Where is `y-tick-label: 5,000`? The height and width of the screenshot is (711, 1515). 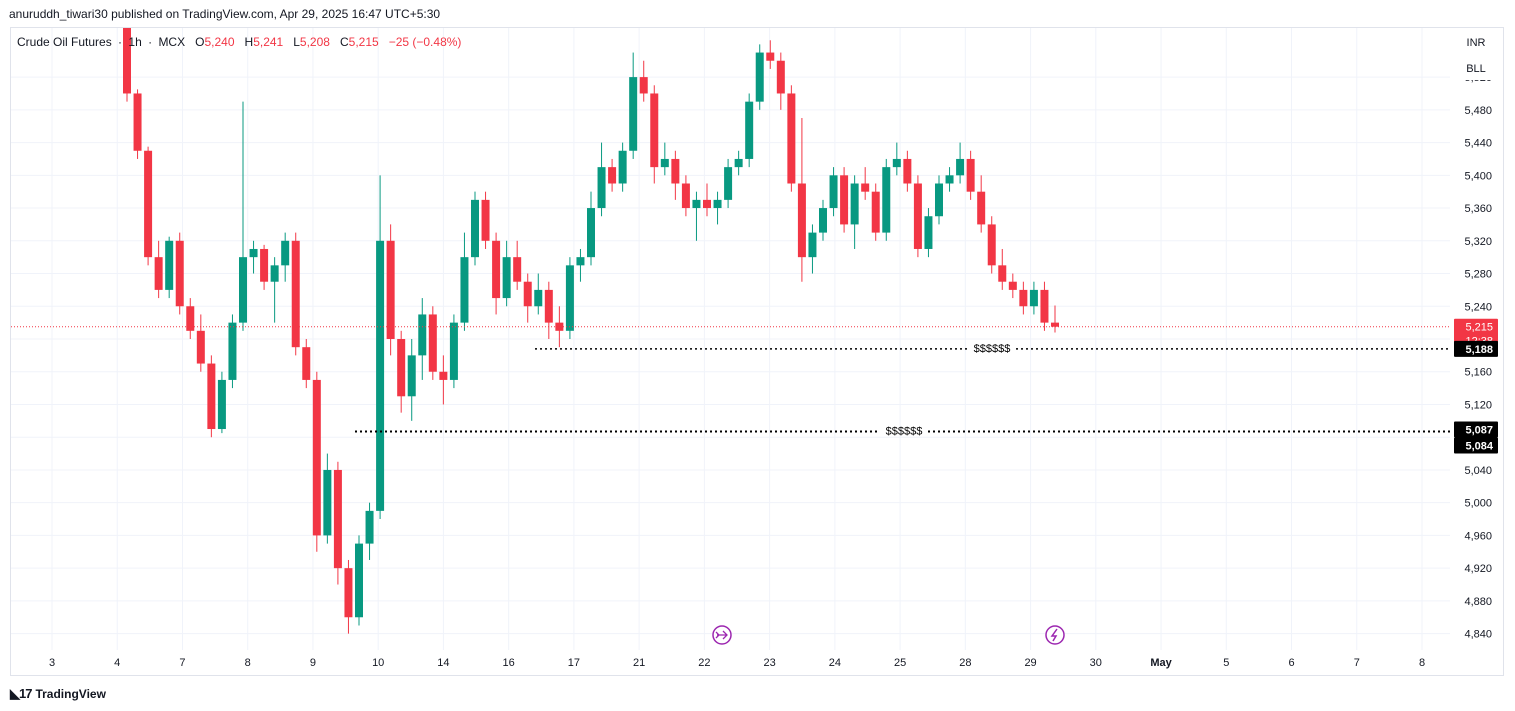
y-tick-label: 5,000 is located at coordinates (1478, 504).